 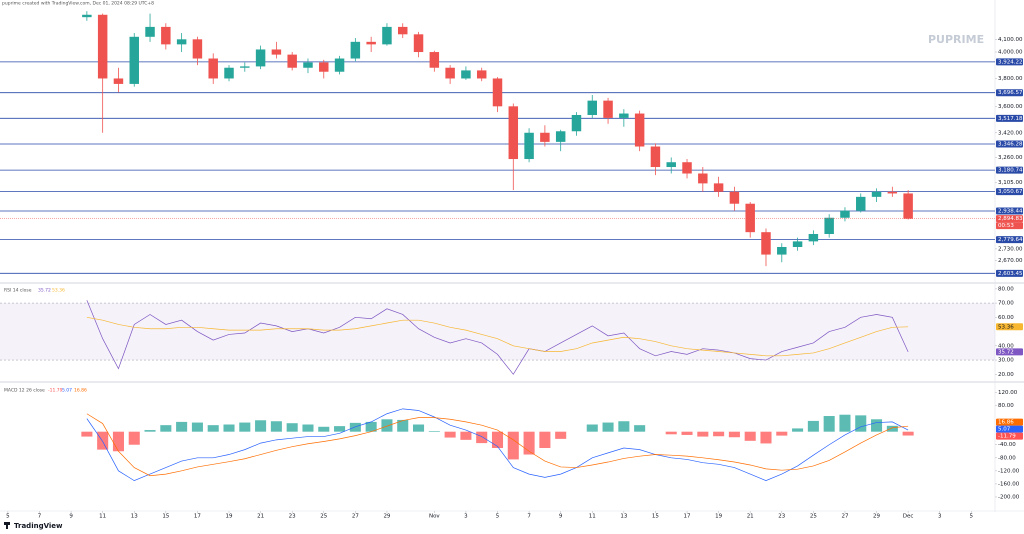 I want to click on y-tick-label: 3,800.00, so click(x=1010, y=79).